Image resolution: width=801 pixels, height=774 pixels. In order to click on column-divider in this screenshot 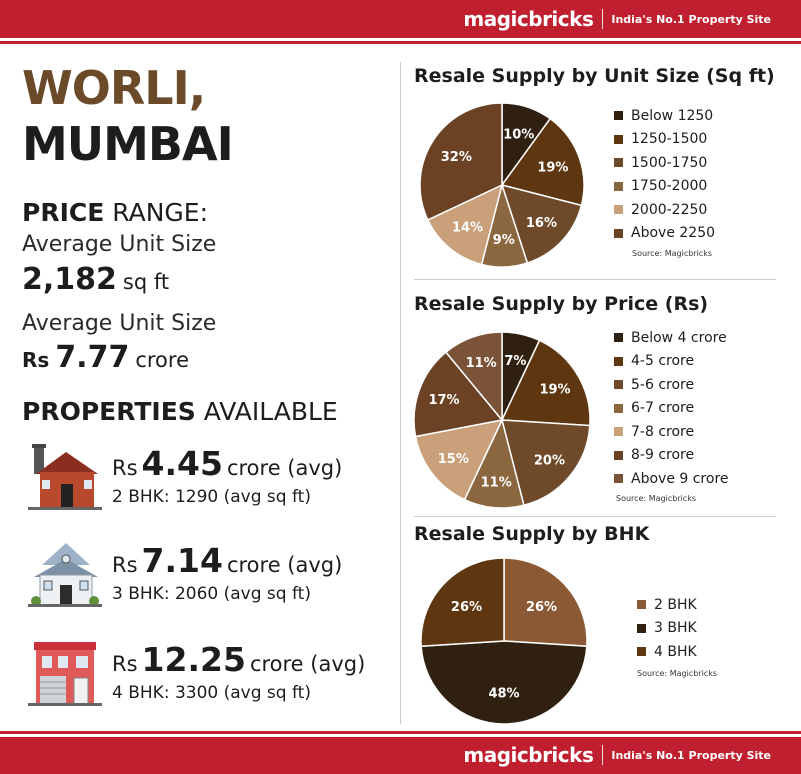, I will do `click(400, 393)`.